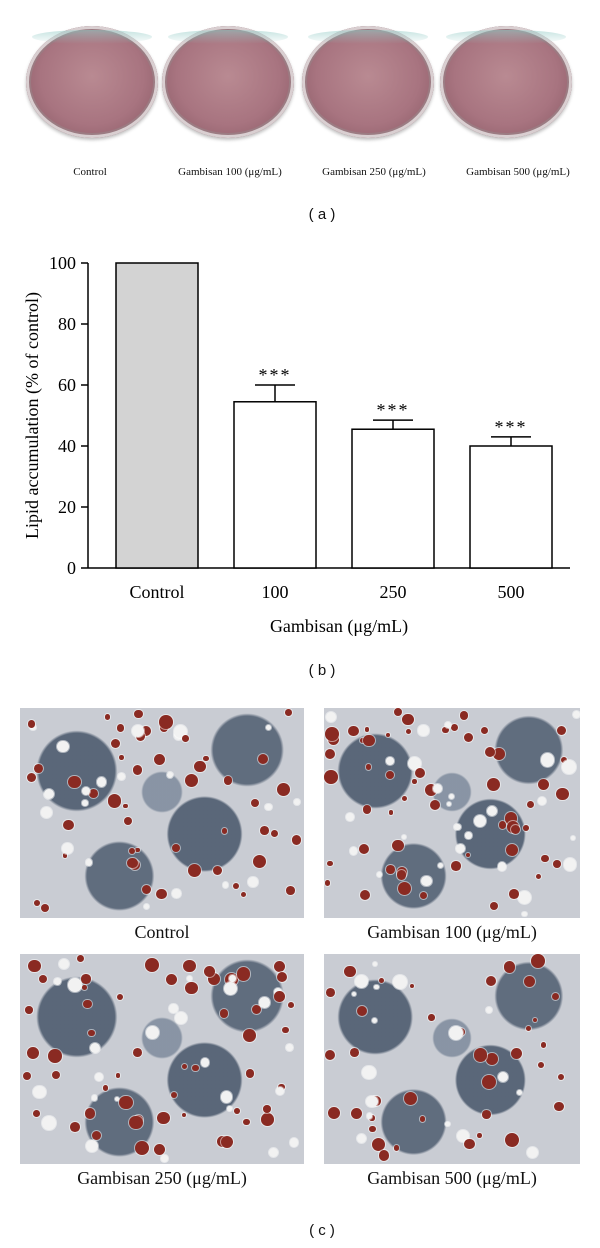  I want to click on micrograph-caption-gambisan-250: Gambisan 250 (μg/mL), so click(162, 1178).